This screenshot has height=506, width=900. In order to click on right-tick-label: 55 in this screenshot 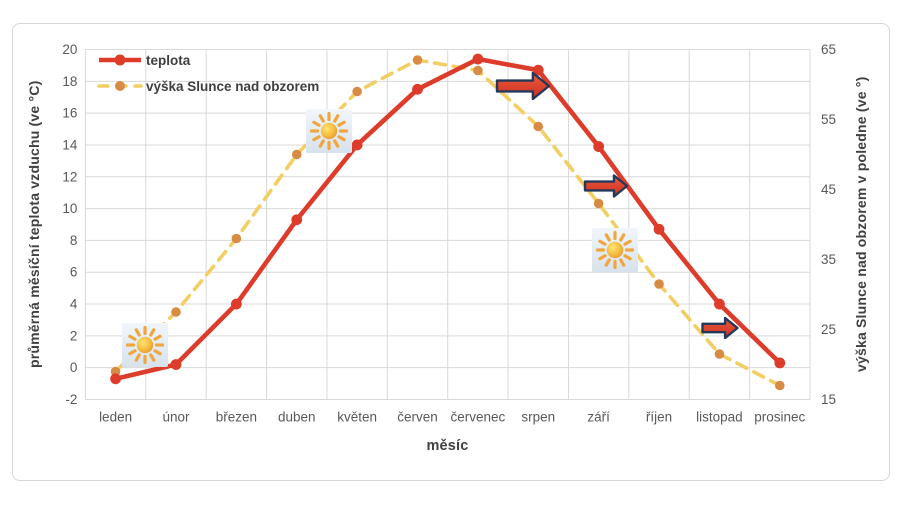, I will do `click(828, 119)`.